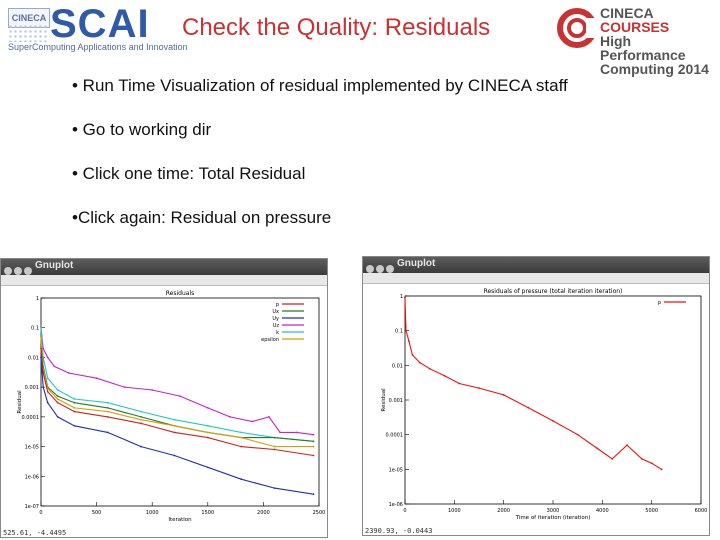 The width and height of the screenshot is (720, 540). I want to click on y-tick-label: 0.01, so click(397, 366).